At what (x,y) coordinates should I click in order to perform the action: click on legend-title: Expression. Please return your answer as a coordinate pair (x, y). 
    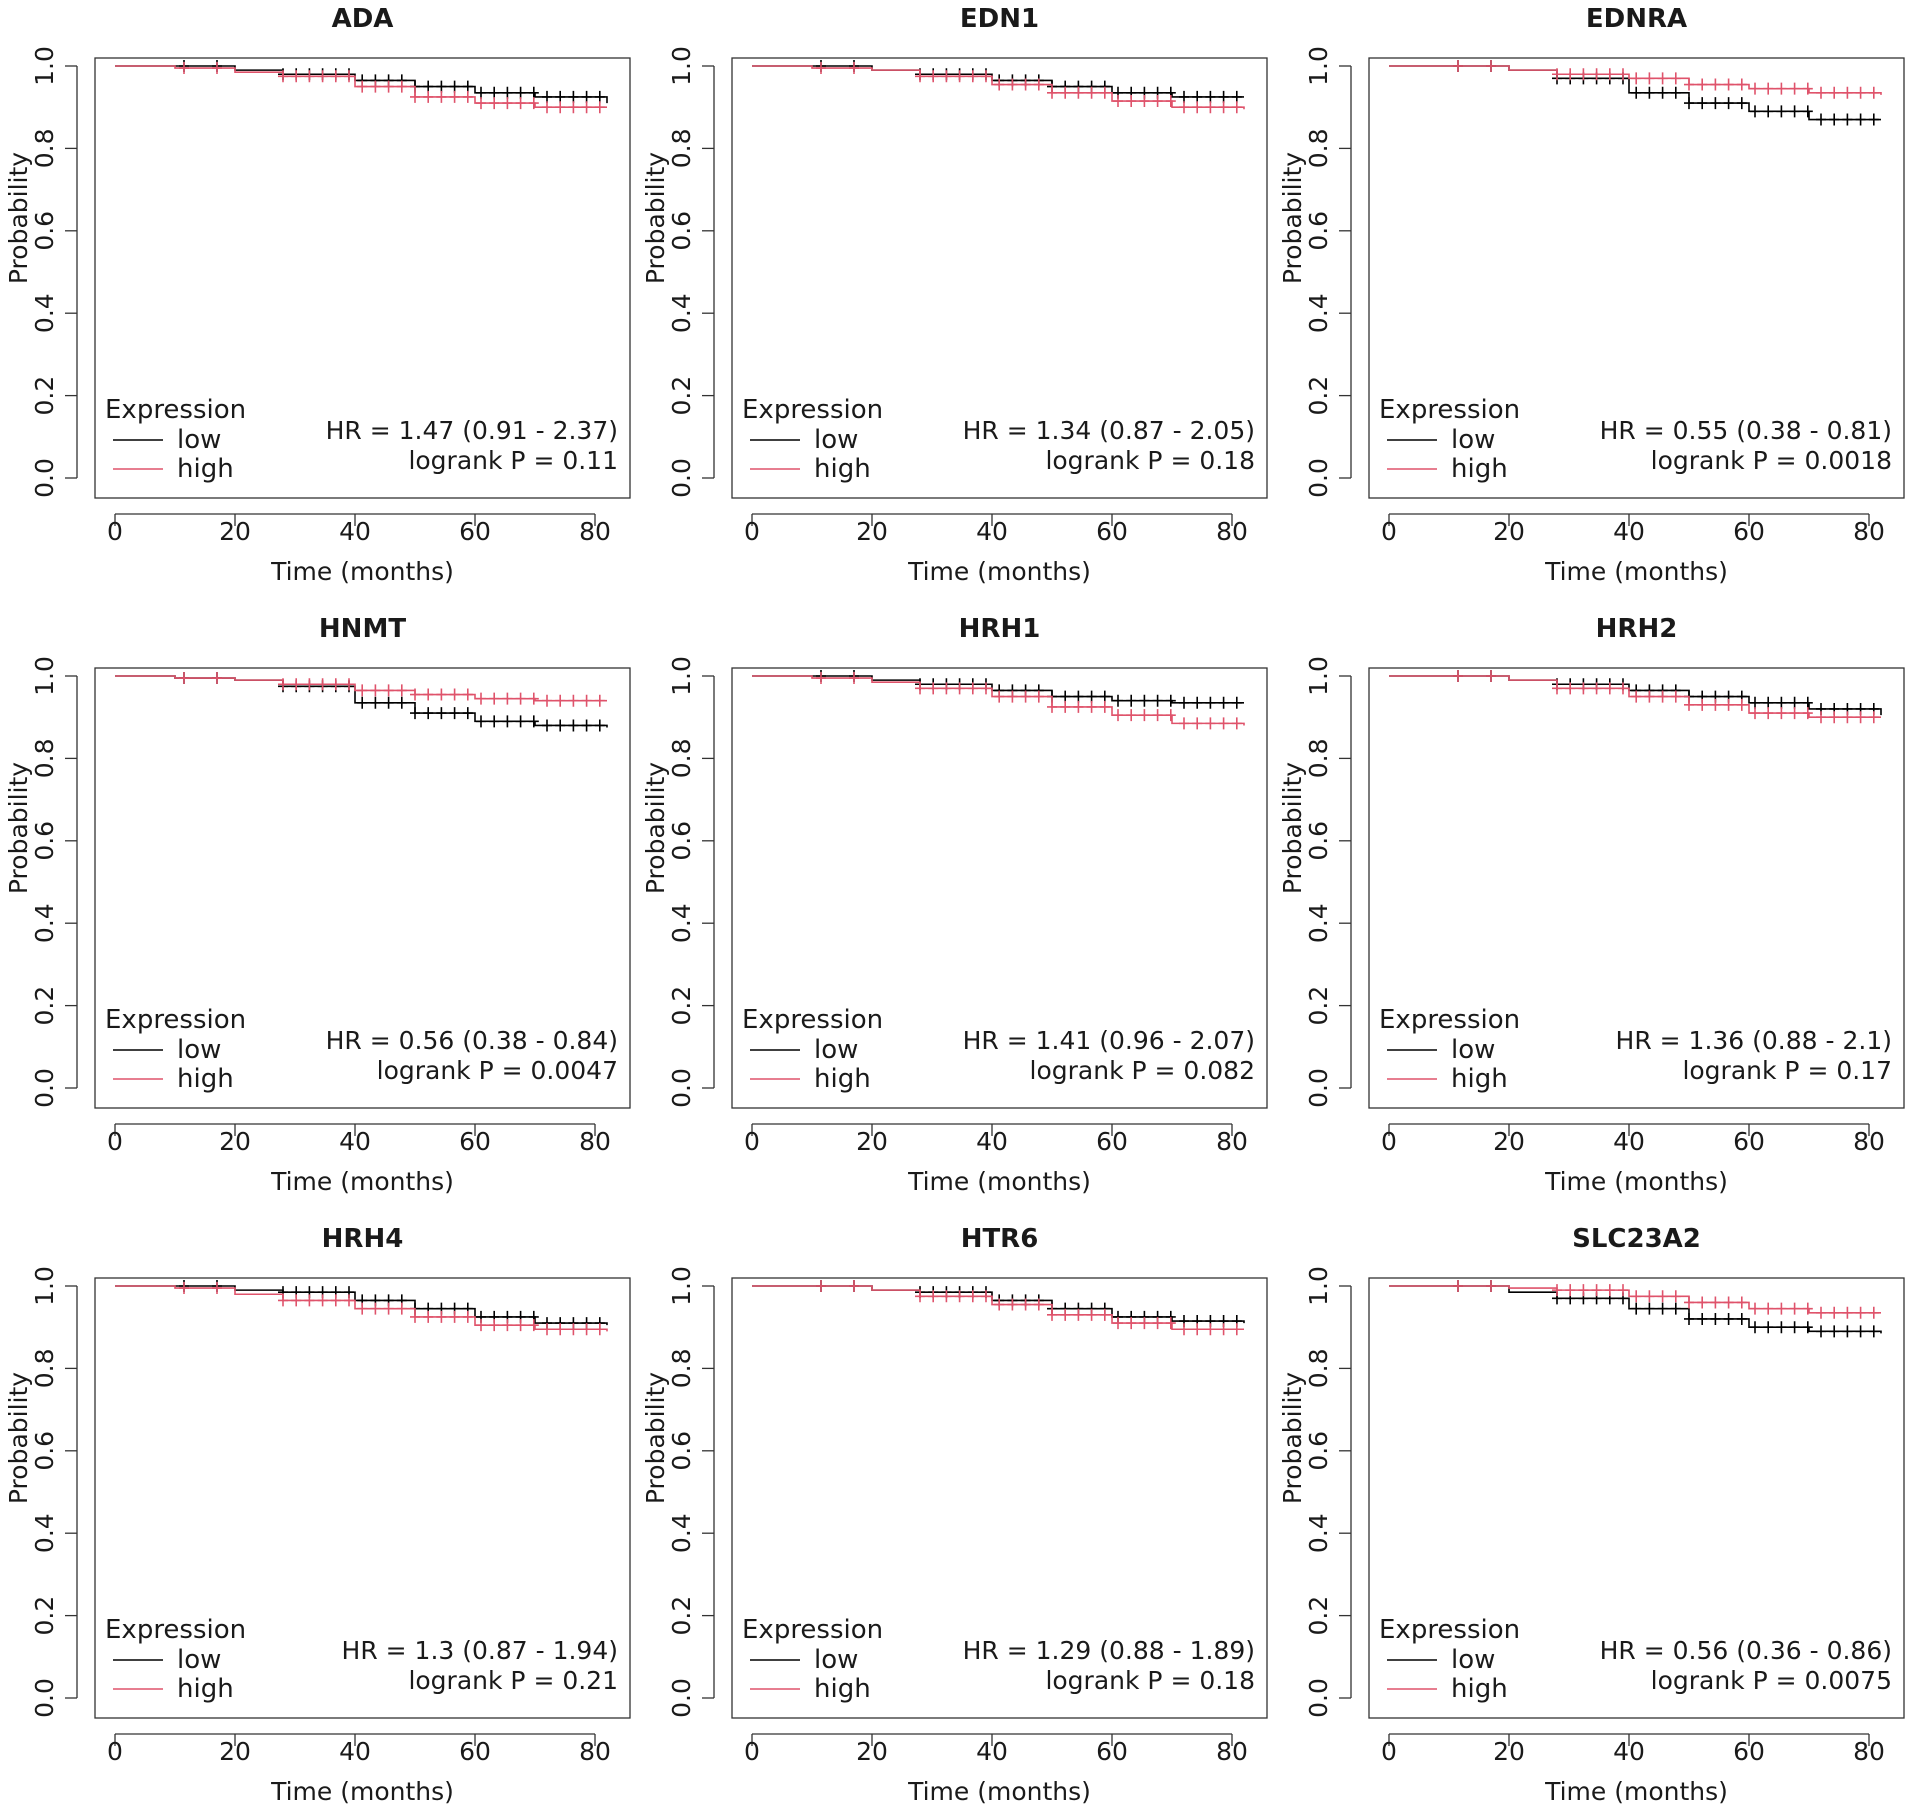
    Looking at the image, I should click on (812, 410).